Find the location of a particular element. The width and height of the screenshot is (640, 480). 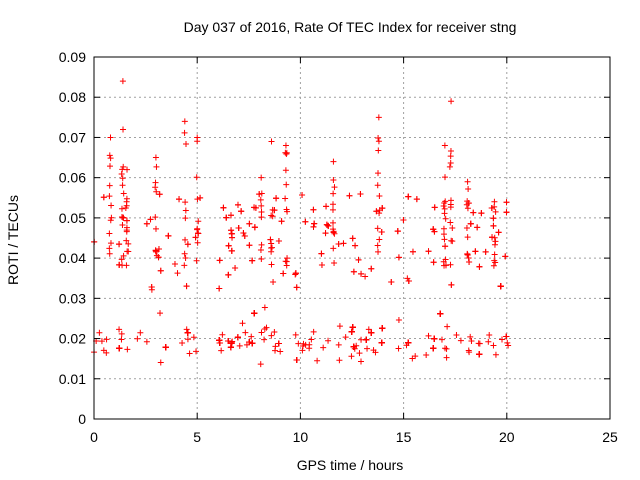

y-tick-label: 0 is located at coordinates (82, 419).